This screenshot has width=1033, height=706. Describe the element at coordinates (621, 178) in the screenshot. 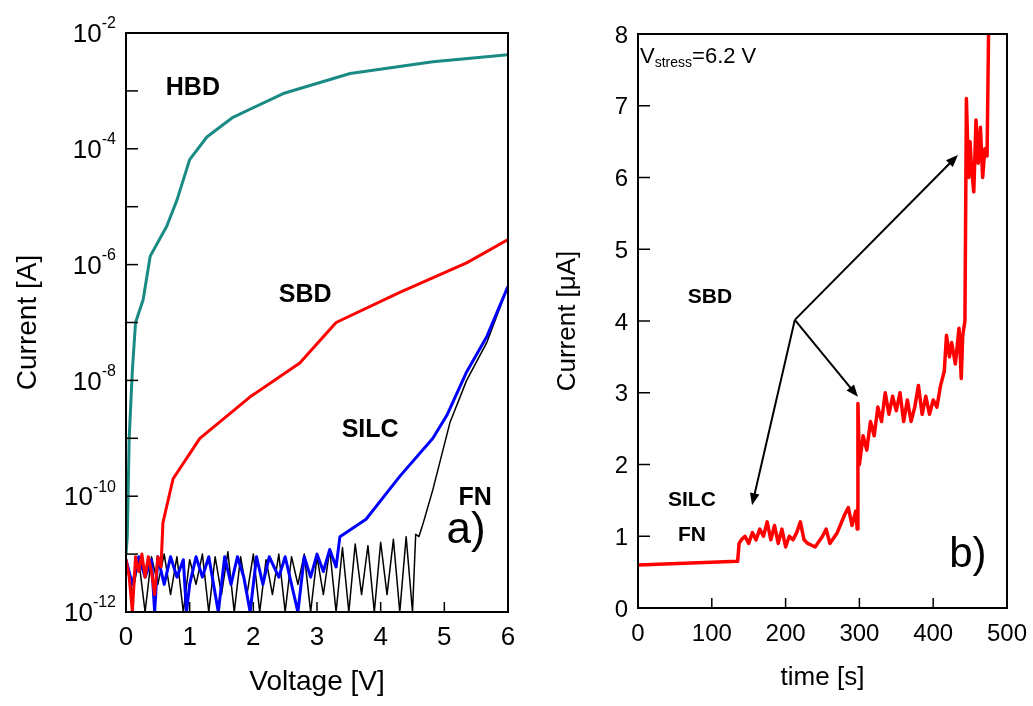

I see `y-tick-label: 6` at that location.